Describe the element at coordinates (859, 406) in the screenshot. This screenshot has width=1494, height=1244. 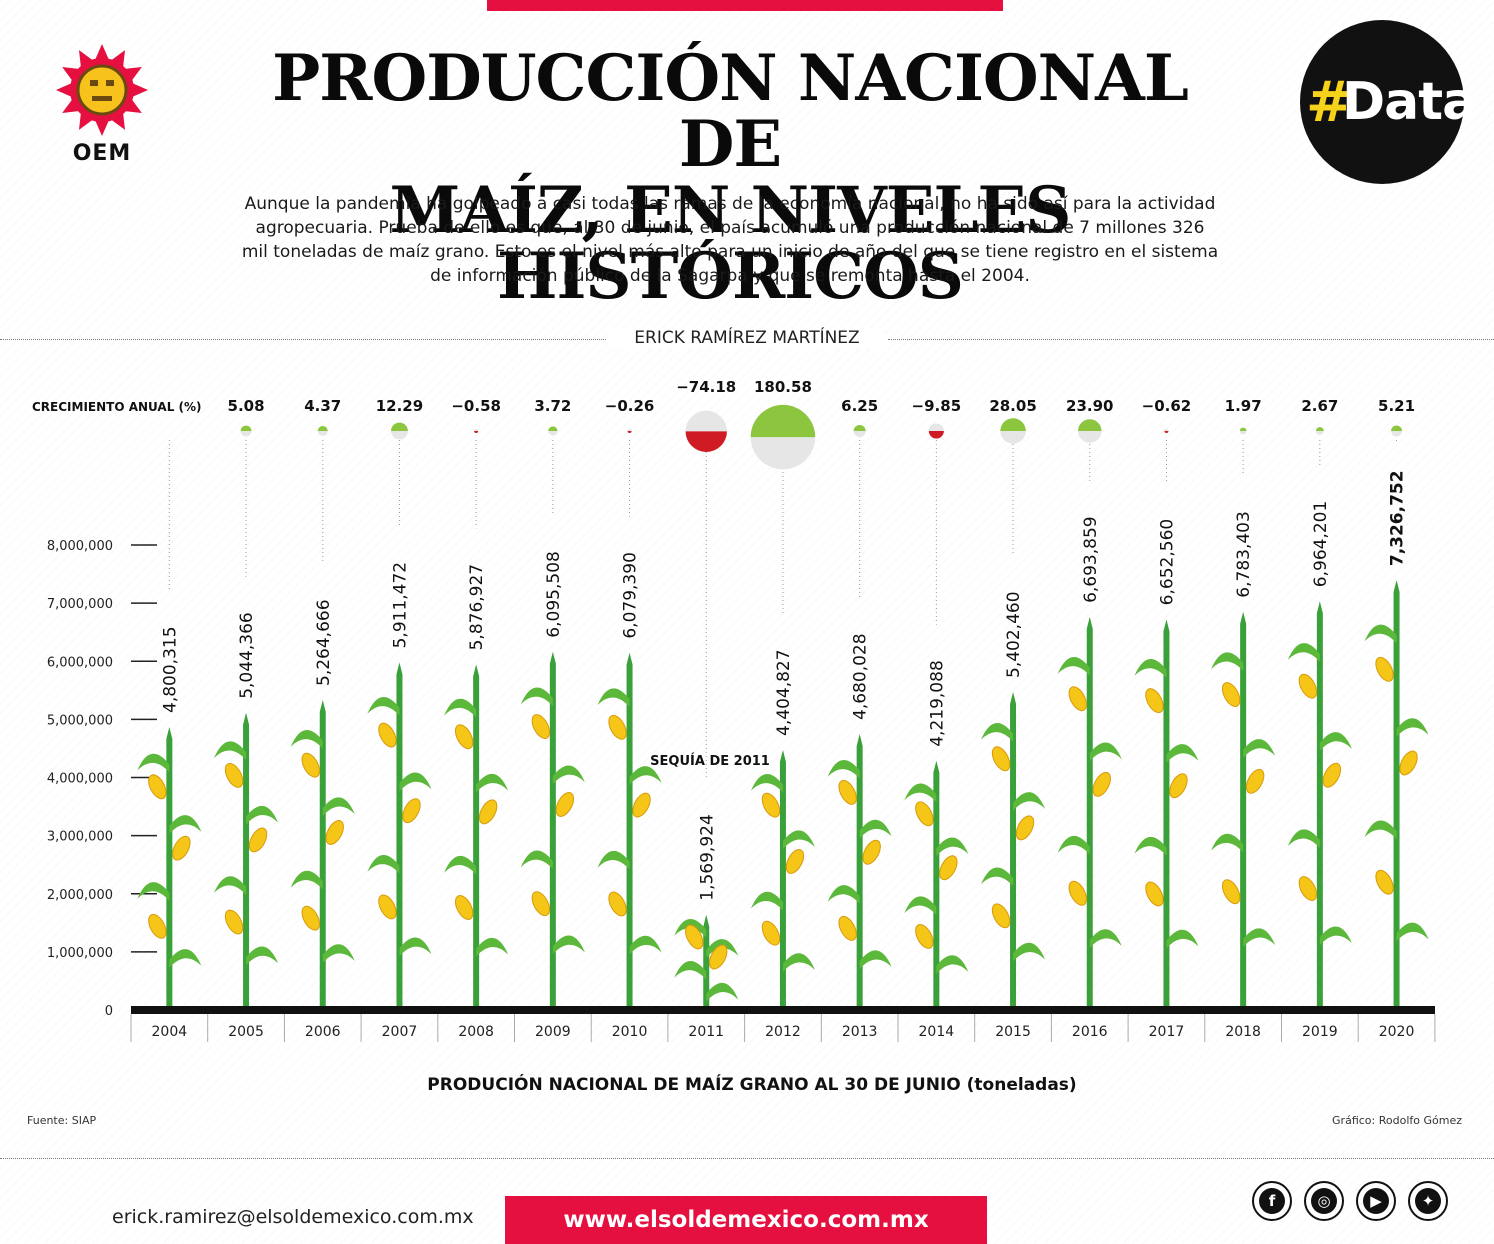
I see `growth-label: 6.25` at that location.